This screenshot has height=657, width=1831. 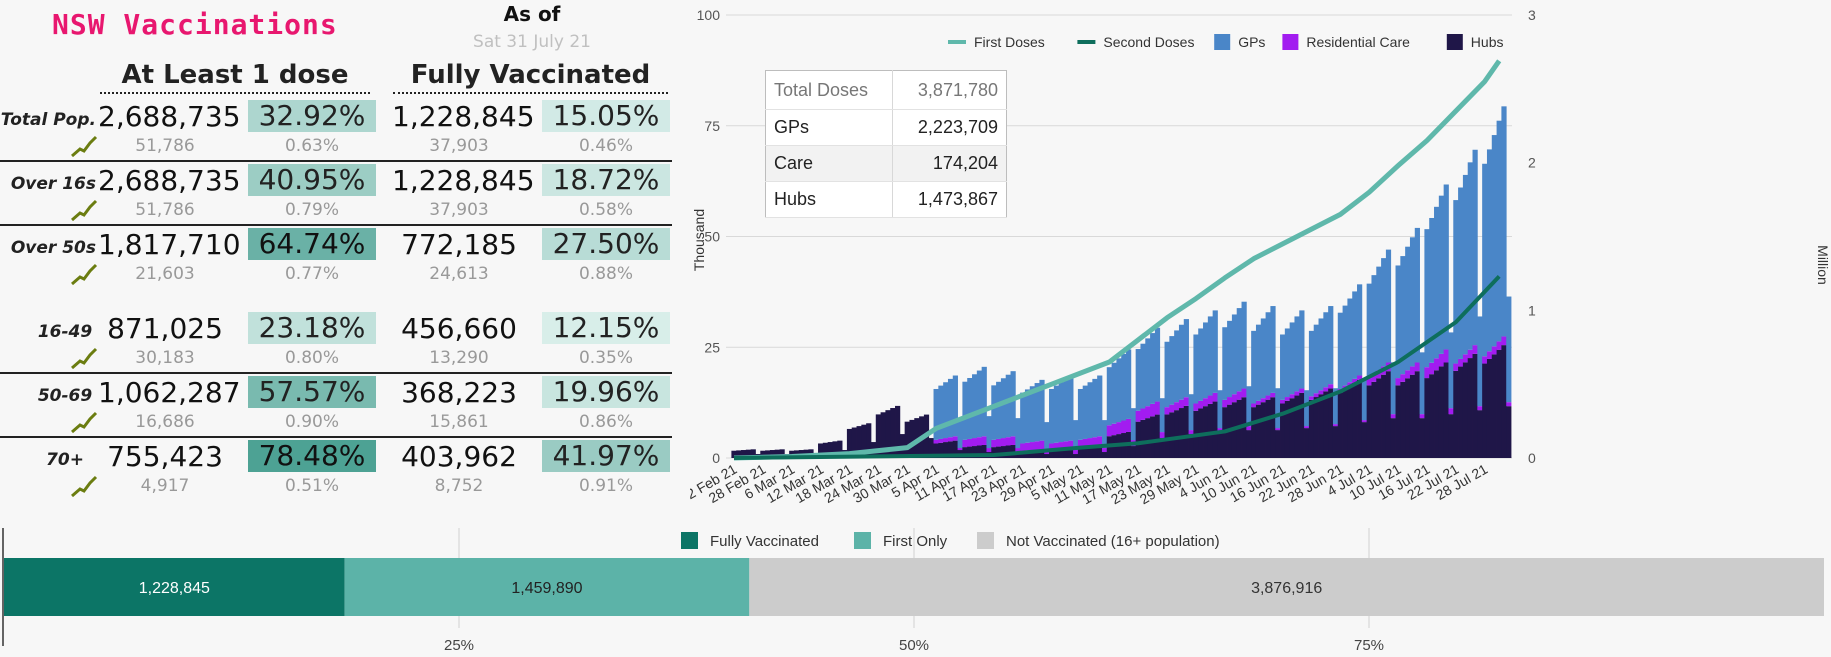 What do you see at coordinates (764, 541) in the screenshot?
I see `legend-label: Fully Vaccinated` at bounding box center [764, 541].